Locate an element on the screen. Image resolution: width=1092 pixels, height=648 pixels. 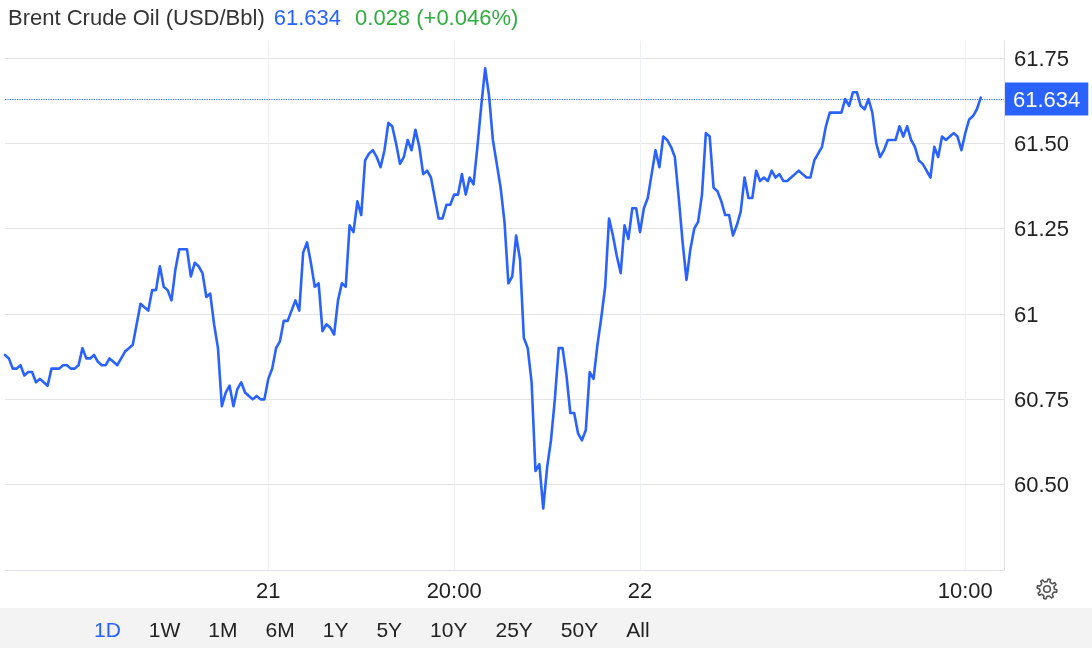
y-tick-label: 60.75 is located at coordinates (1042, 399).